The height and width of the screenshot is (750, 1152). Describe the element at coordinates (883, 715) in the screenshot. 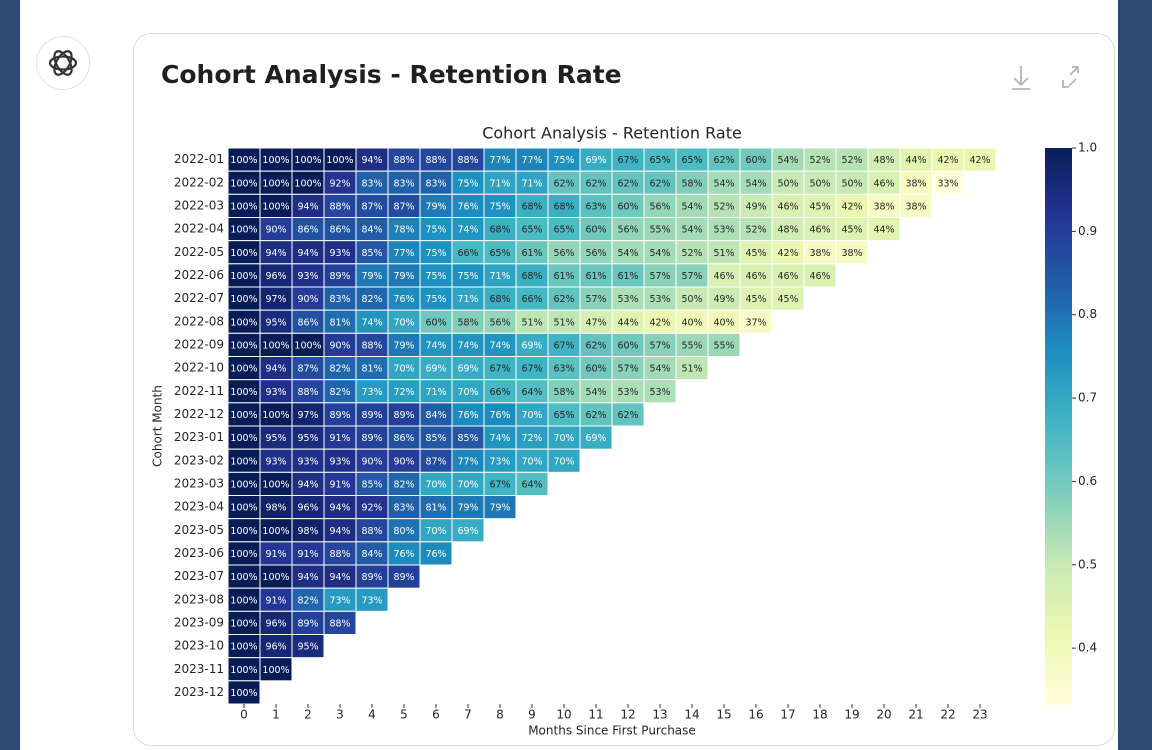

I see `x-tick-label: 20` at that location.